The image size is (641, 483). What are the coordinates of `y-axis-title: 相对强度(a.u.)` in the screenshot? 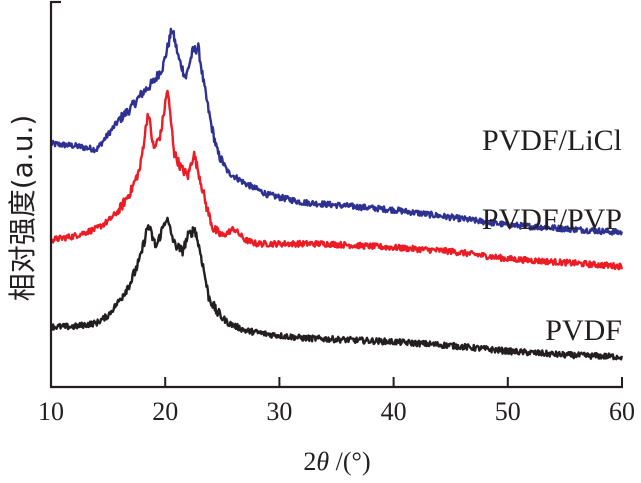 It's located at (22, 208).